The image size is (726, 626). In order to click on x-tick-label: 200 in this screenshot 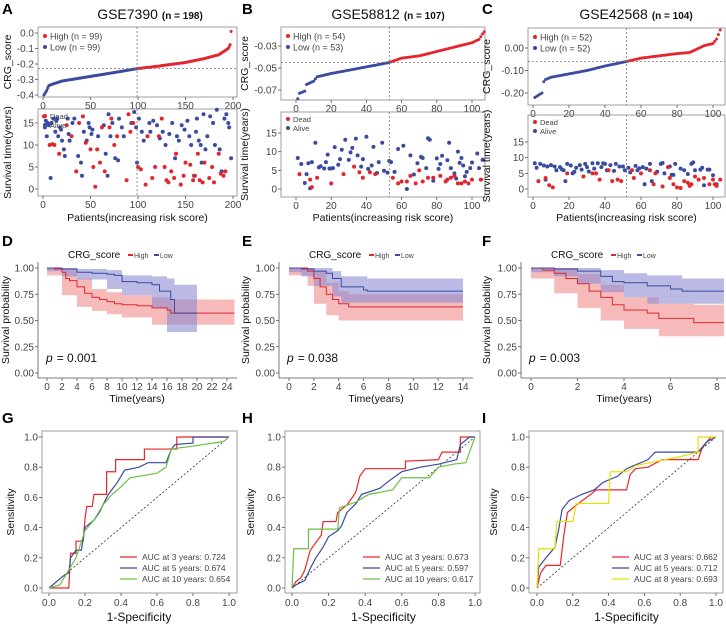, I will do `click(233, 106)`.